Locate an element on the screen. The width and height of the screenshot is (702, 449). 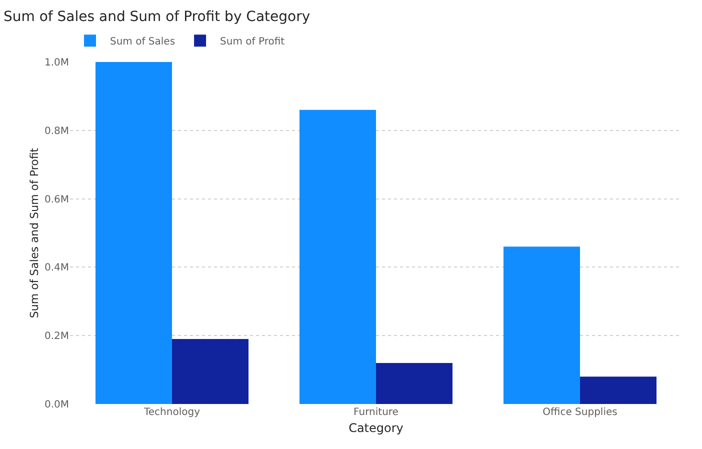
x-axis-title: Category is located at coordinates (376, 427).